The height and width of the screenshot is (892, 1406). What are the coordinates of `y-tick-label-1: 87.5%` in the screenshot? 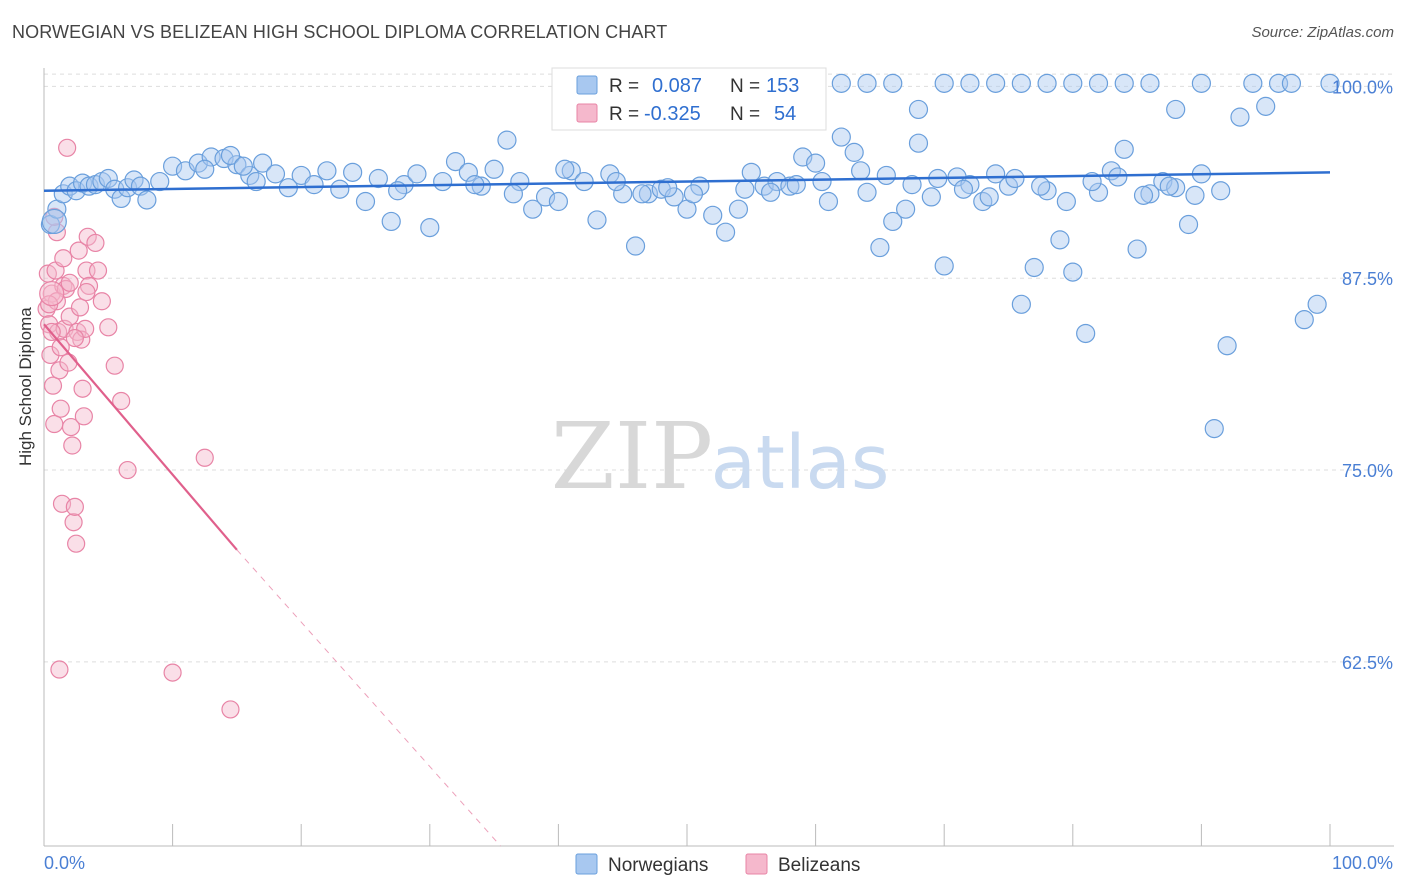 It's located at (1367, 279).